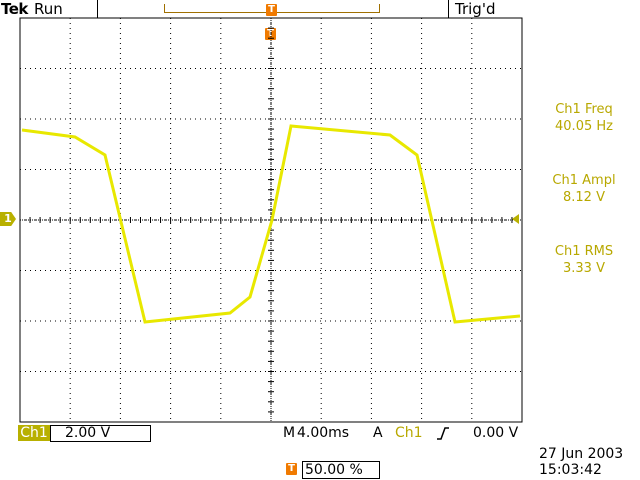  Describe the element at coordinates (475, 9) in the screenshot. I see `trigger-status: Trig'd` at that location.